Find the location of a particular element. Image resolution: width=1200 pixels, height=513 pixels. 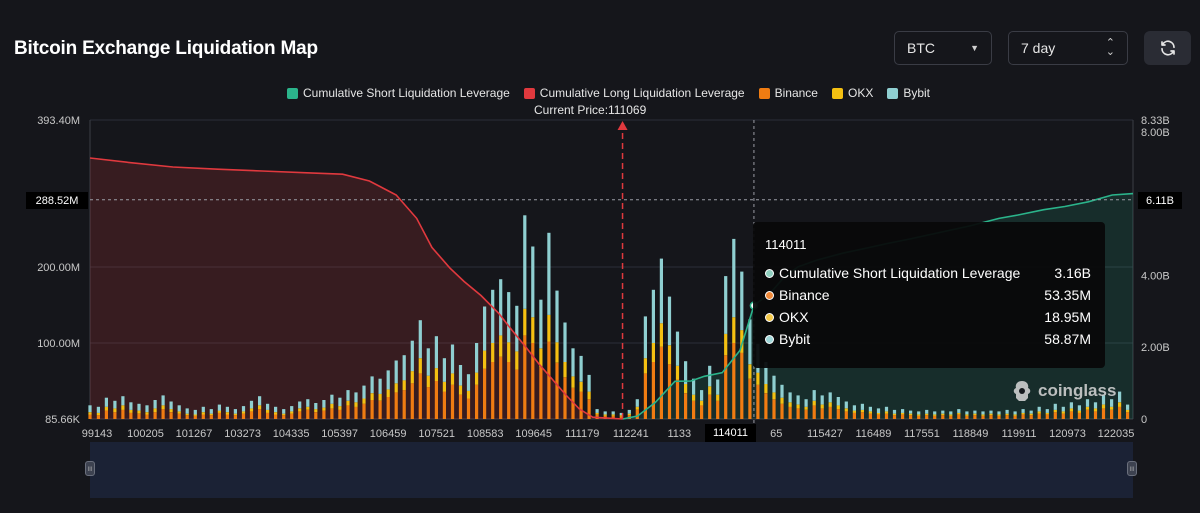

zoom-handle-left: ıı is located at coordinates (90, 468).